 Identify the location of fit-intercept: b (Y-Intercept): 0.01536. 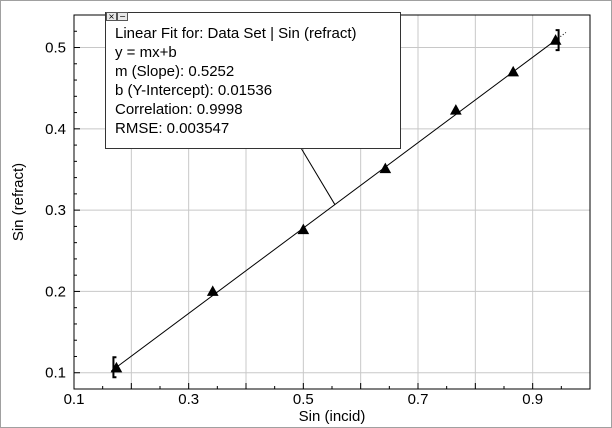
(194, 90).